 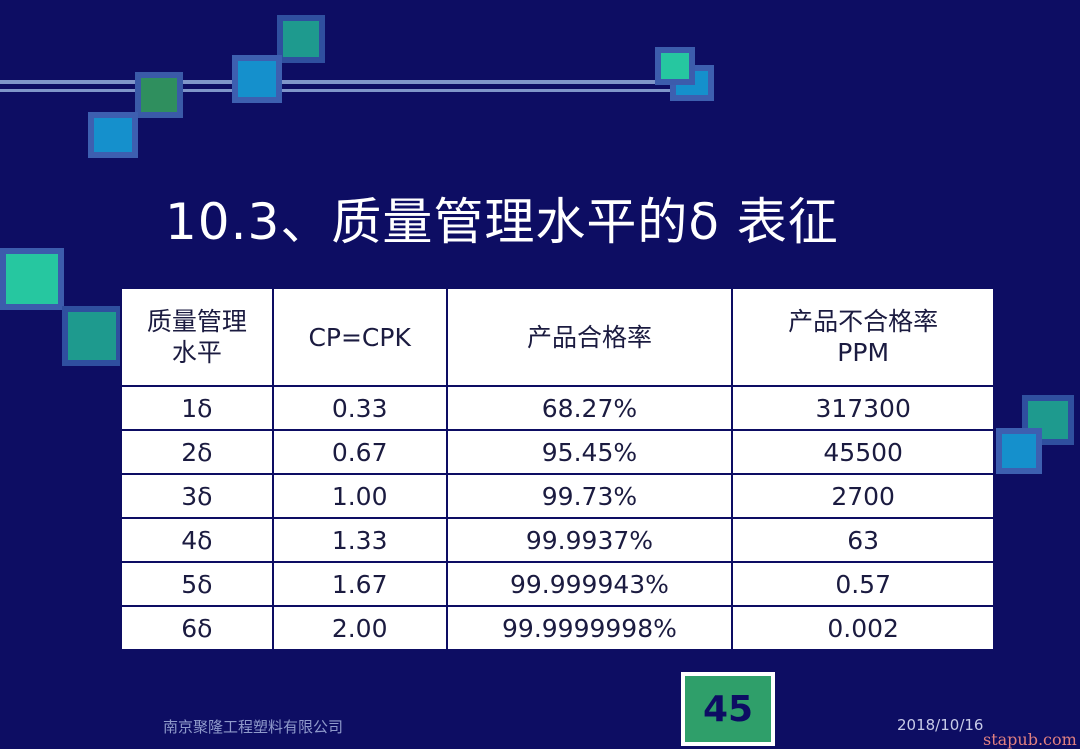 I want to click on cell-cp: 1.33, so click(x=359, y=540).